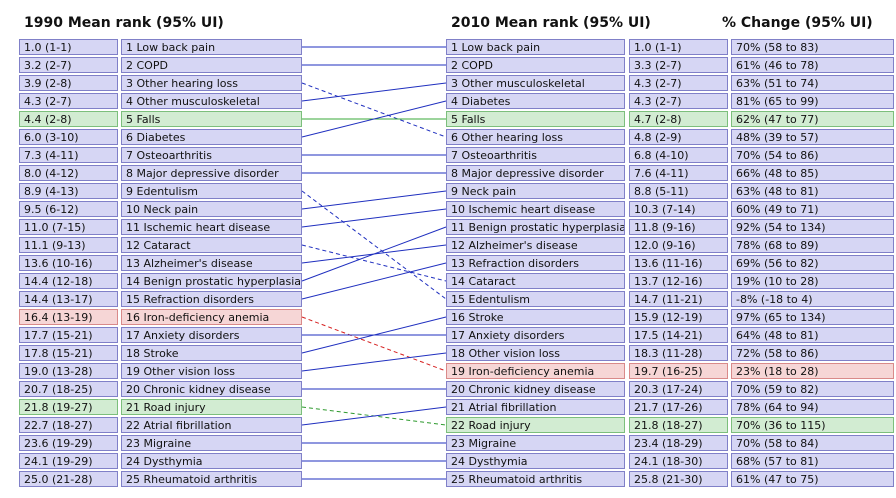 This screenshot has height=498, width=896. What do you see at coordinates (812, 101) in the screenshot?
I see `percent-change-cell: 81% (65 to 99)` at bounding box center [812, 101].